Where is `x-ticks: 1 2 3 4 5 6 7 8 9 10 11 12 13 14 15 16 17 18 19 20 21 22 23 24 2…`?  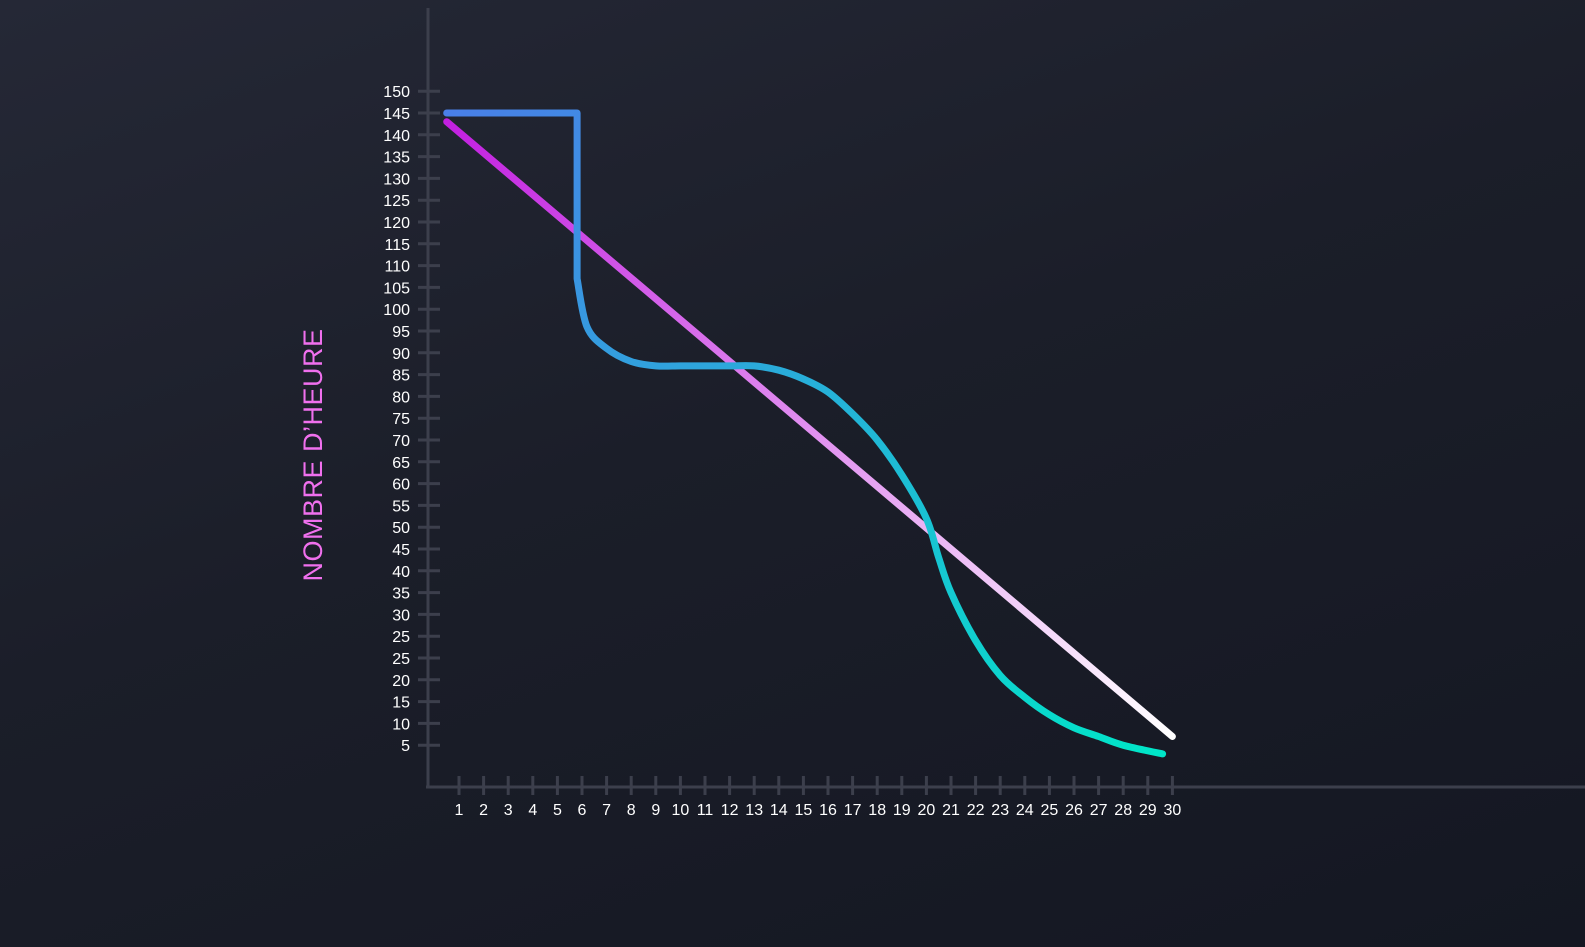 x-ticks: 1 2 3 4 5 6 7 8 9 10 11 12 13 14 15 16 17 18 19 20 21 22 23 24 2… is located at coordinates (818, 797).